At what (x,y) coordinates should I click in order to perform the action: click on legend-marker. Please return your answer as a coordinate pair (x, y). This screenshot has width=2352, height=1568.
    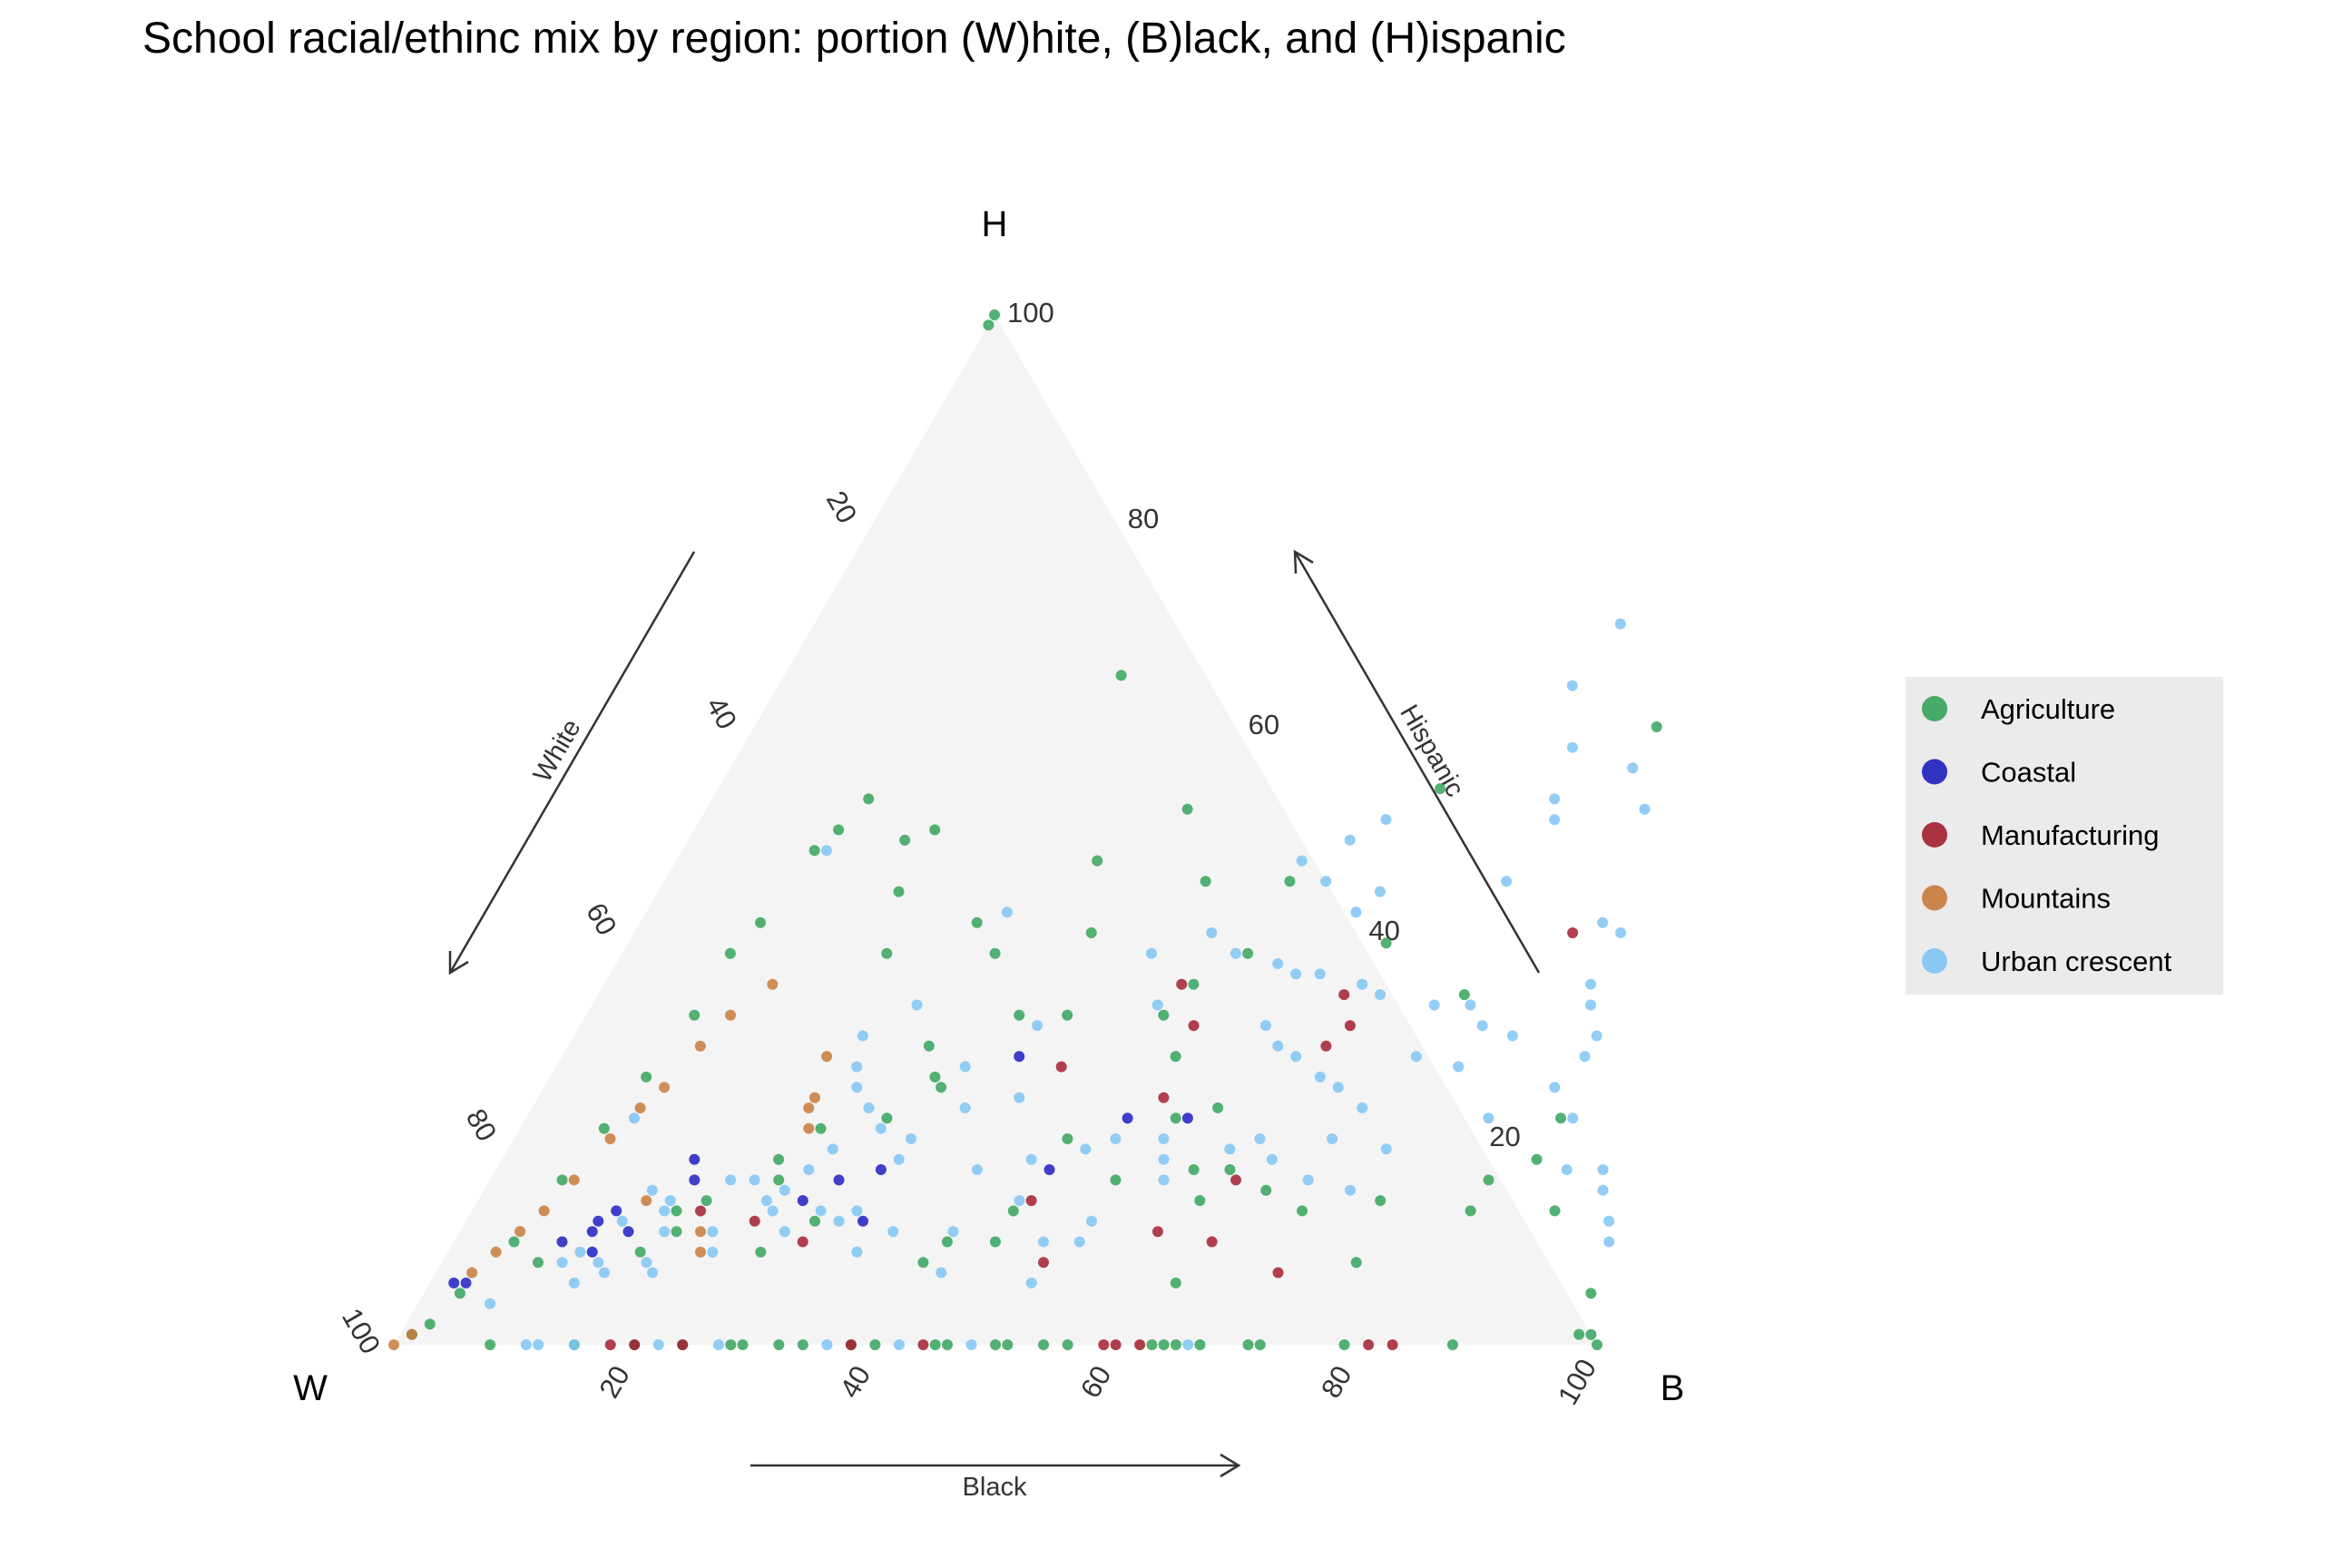
    Looking at the image, I should click on (1934, 708).